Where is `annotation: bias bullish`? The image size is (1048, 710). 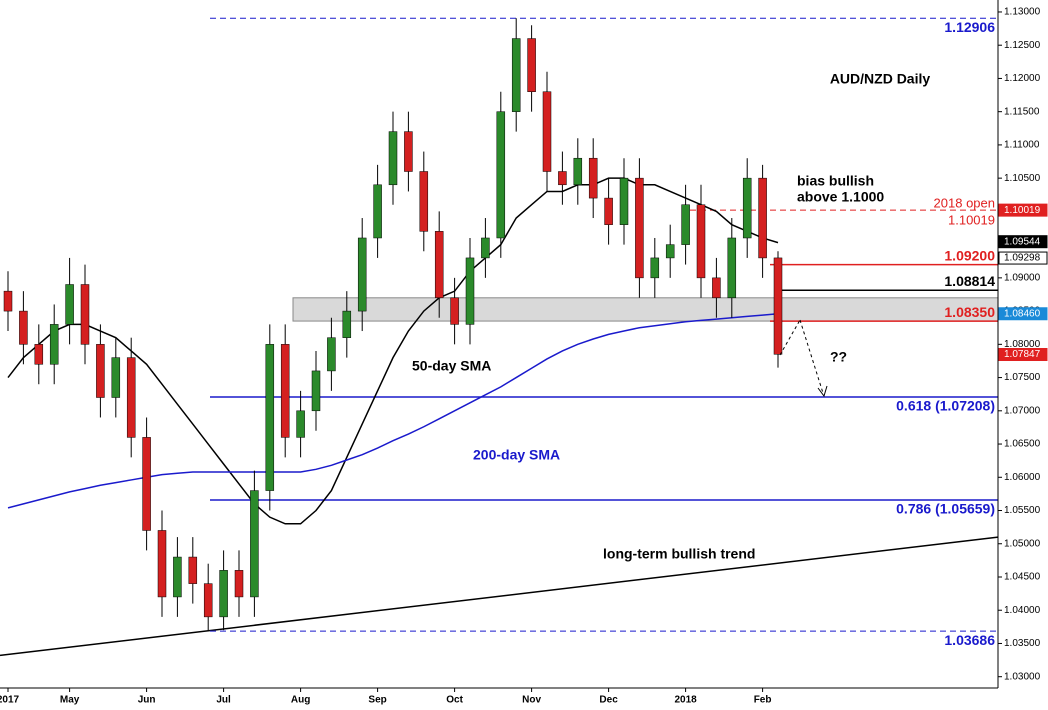
annotation: bias bullish is located at coordinates (835, 181).